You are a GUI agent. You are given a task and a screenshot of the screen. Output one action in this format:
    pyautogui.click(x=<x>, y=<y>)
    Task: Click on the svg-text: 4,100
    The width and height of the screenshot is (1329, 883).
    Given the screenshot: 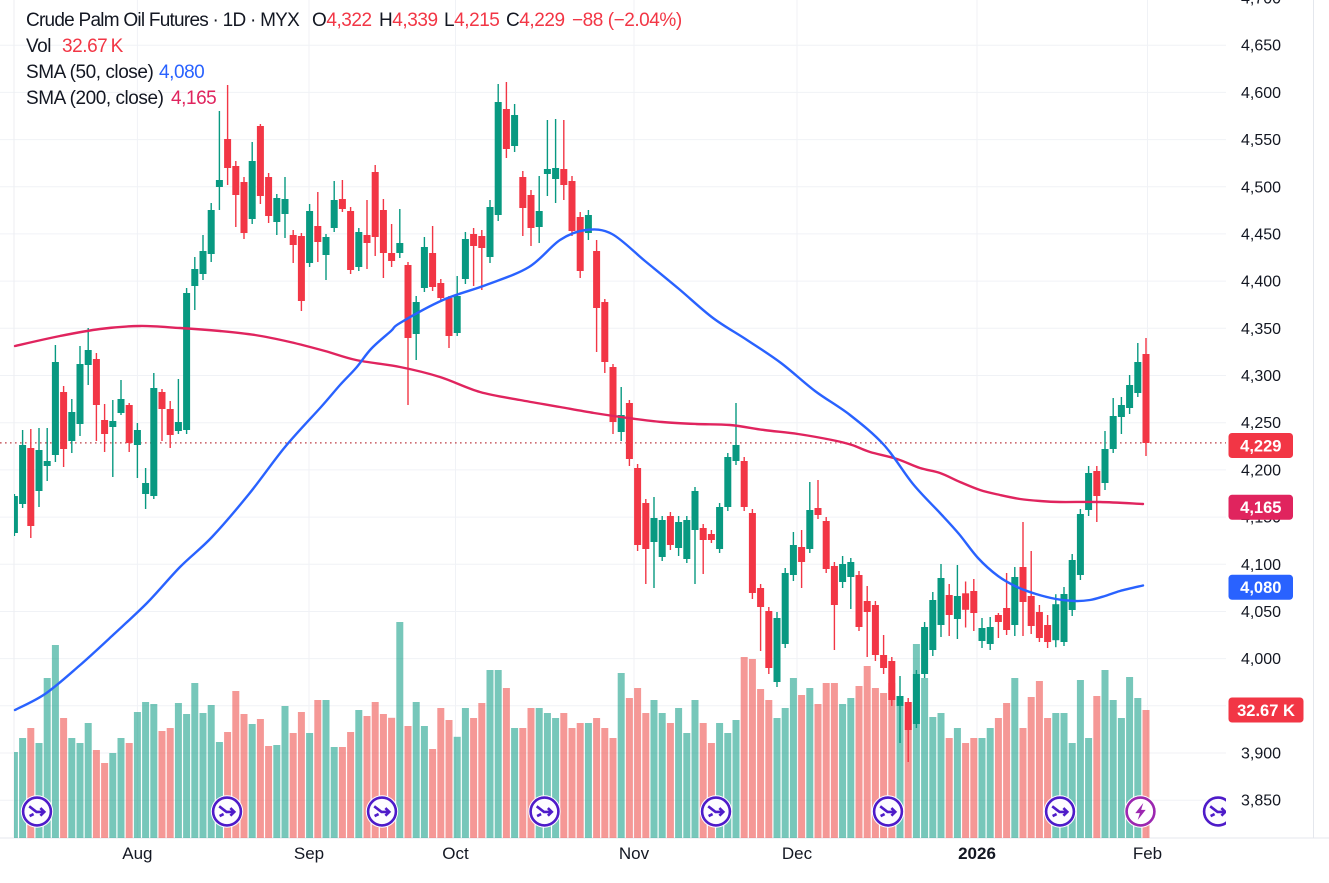 What is the action you would take?
    pyautogui.click(x=1261, y=565)
    